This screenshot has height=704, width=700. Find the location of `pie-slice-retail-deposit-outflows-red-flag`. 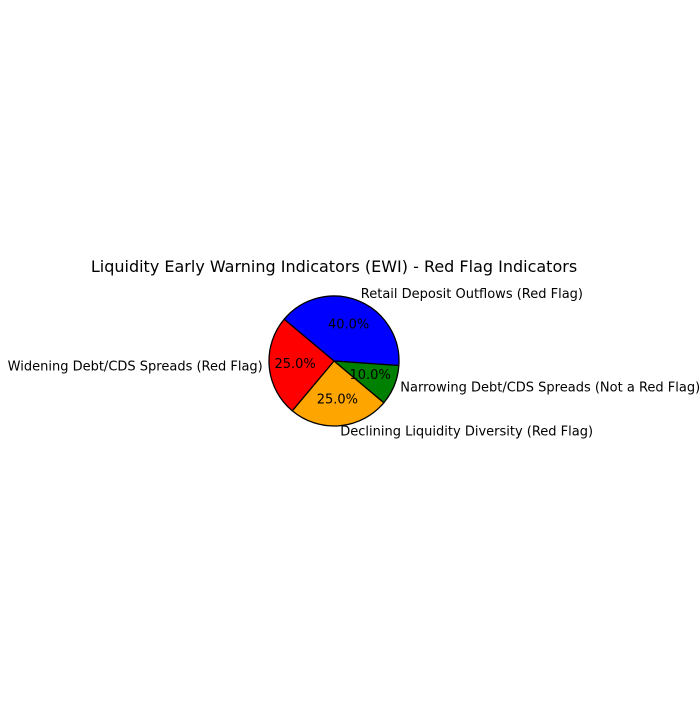

pie-slice-retail-deposit-outflows-red-flag is located at coordinates (341, 331).